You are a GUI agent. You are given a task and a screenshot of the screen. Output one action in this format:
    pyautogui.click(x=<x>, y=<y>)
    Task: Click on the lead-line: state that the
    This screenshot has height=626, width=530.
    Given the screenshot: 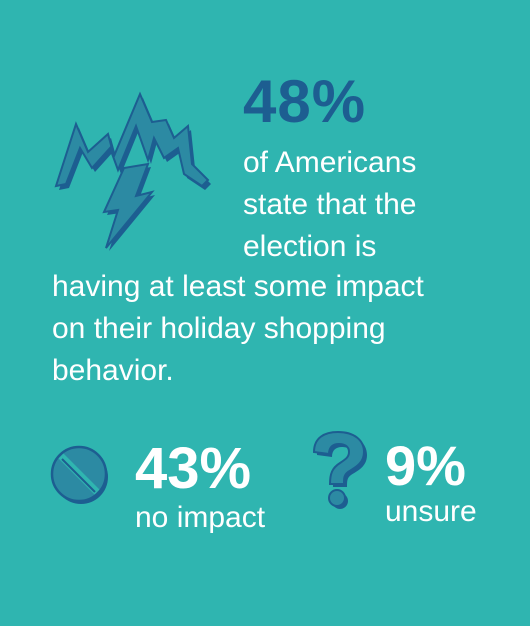 What is the action you would take?
    pyautogui.click(x=330, y=204)
    